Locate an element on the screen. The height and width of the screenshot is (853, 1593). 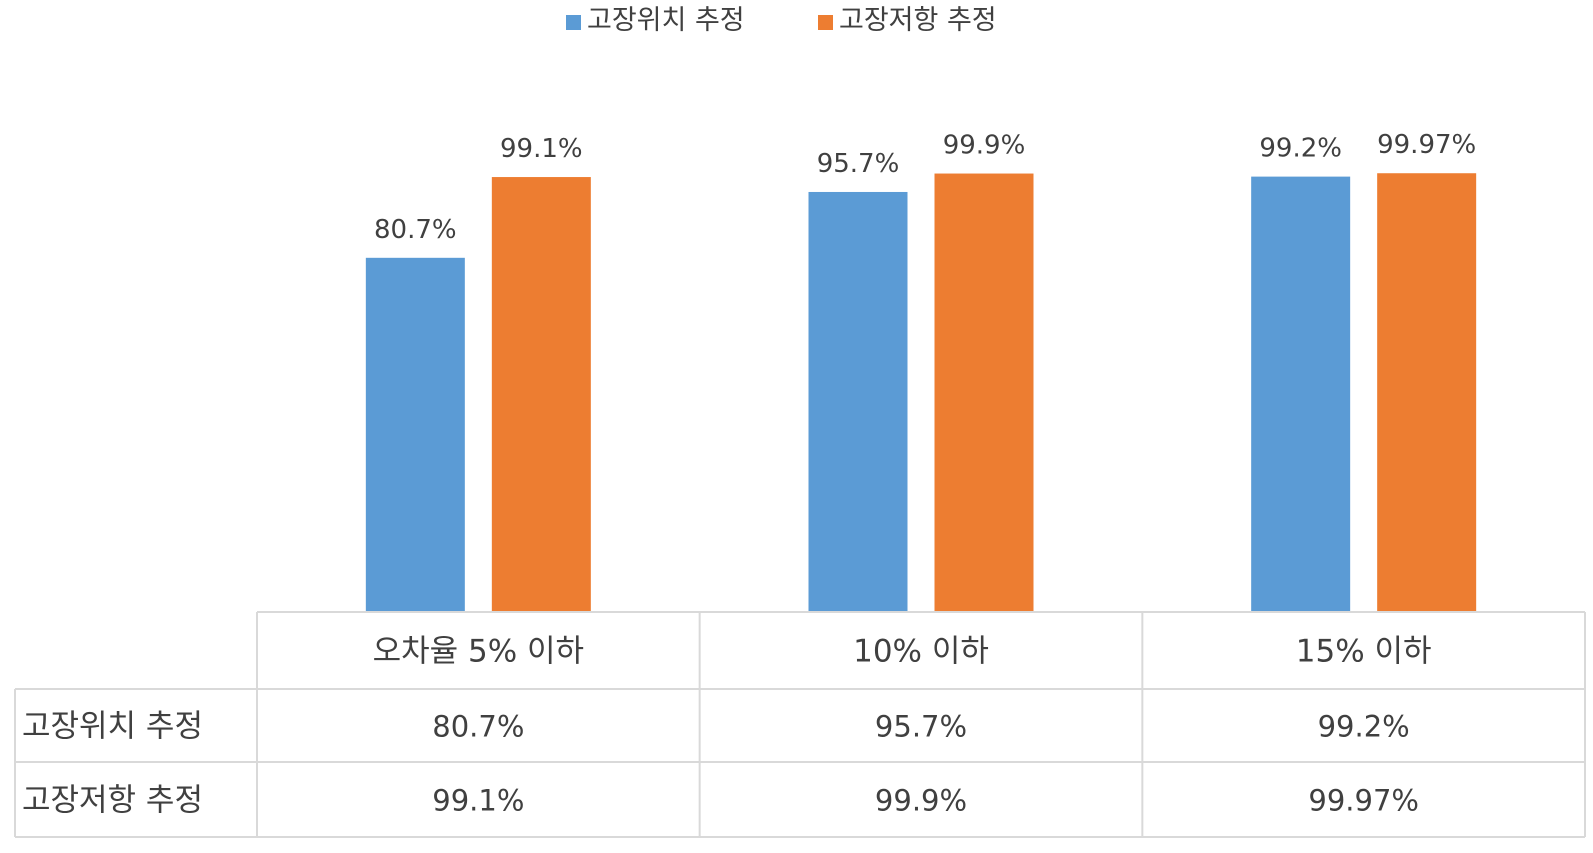
data-label-1-2: 95.7% is located at coordinates (858, 164).